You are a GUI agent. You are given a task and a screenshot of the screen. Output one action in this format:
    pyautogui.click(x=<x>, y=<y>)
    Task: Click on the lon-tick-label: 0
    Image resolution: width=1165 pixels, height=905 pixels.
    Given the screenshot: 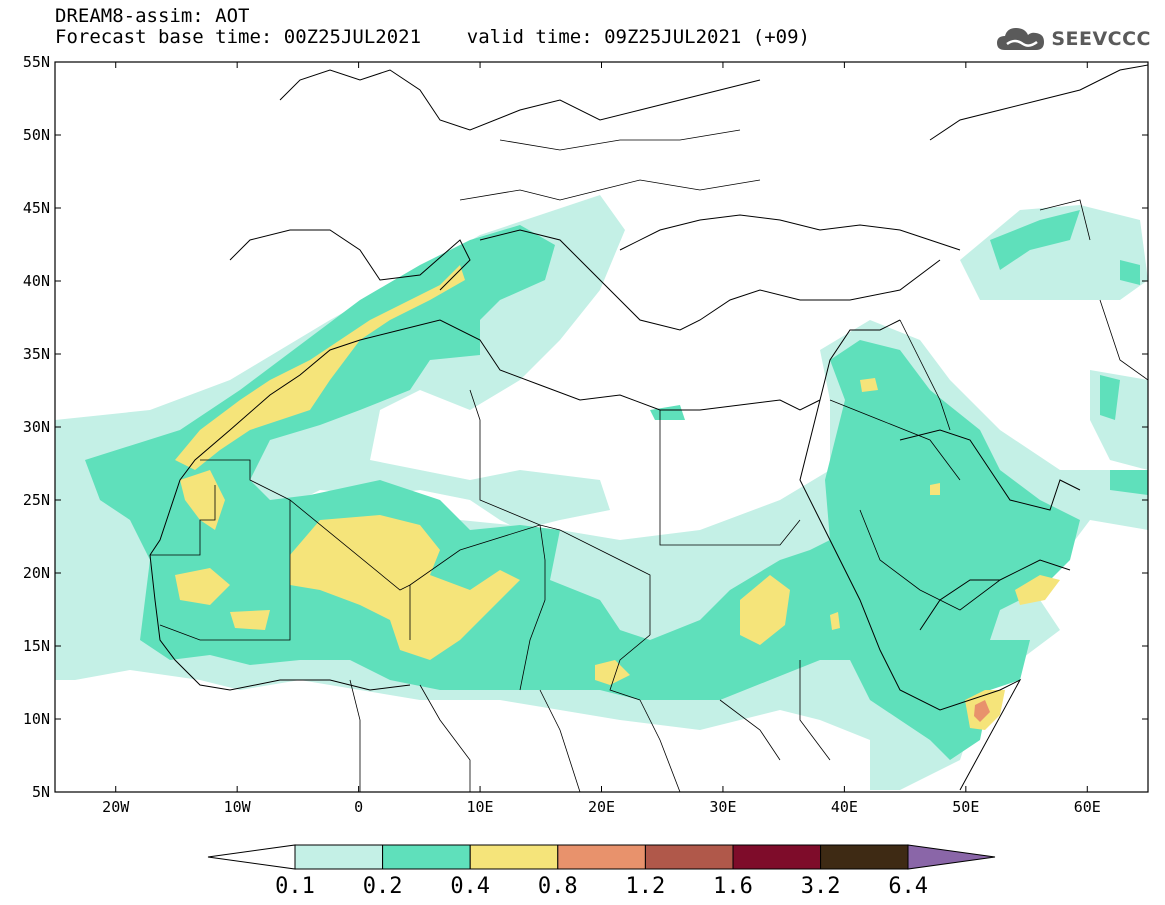 What is the action you would take?
    pyautogui.click(x=358, y=807)
    